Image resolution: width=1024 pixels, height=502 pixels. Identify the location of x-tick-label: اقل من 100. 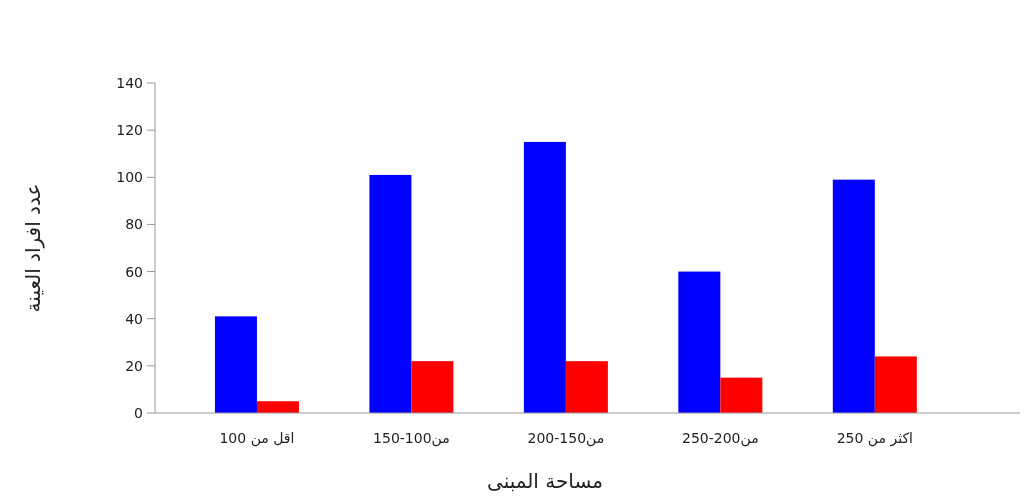
(257, 438).